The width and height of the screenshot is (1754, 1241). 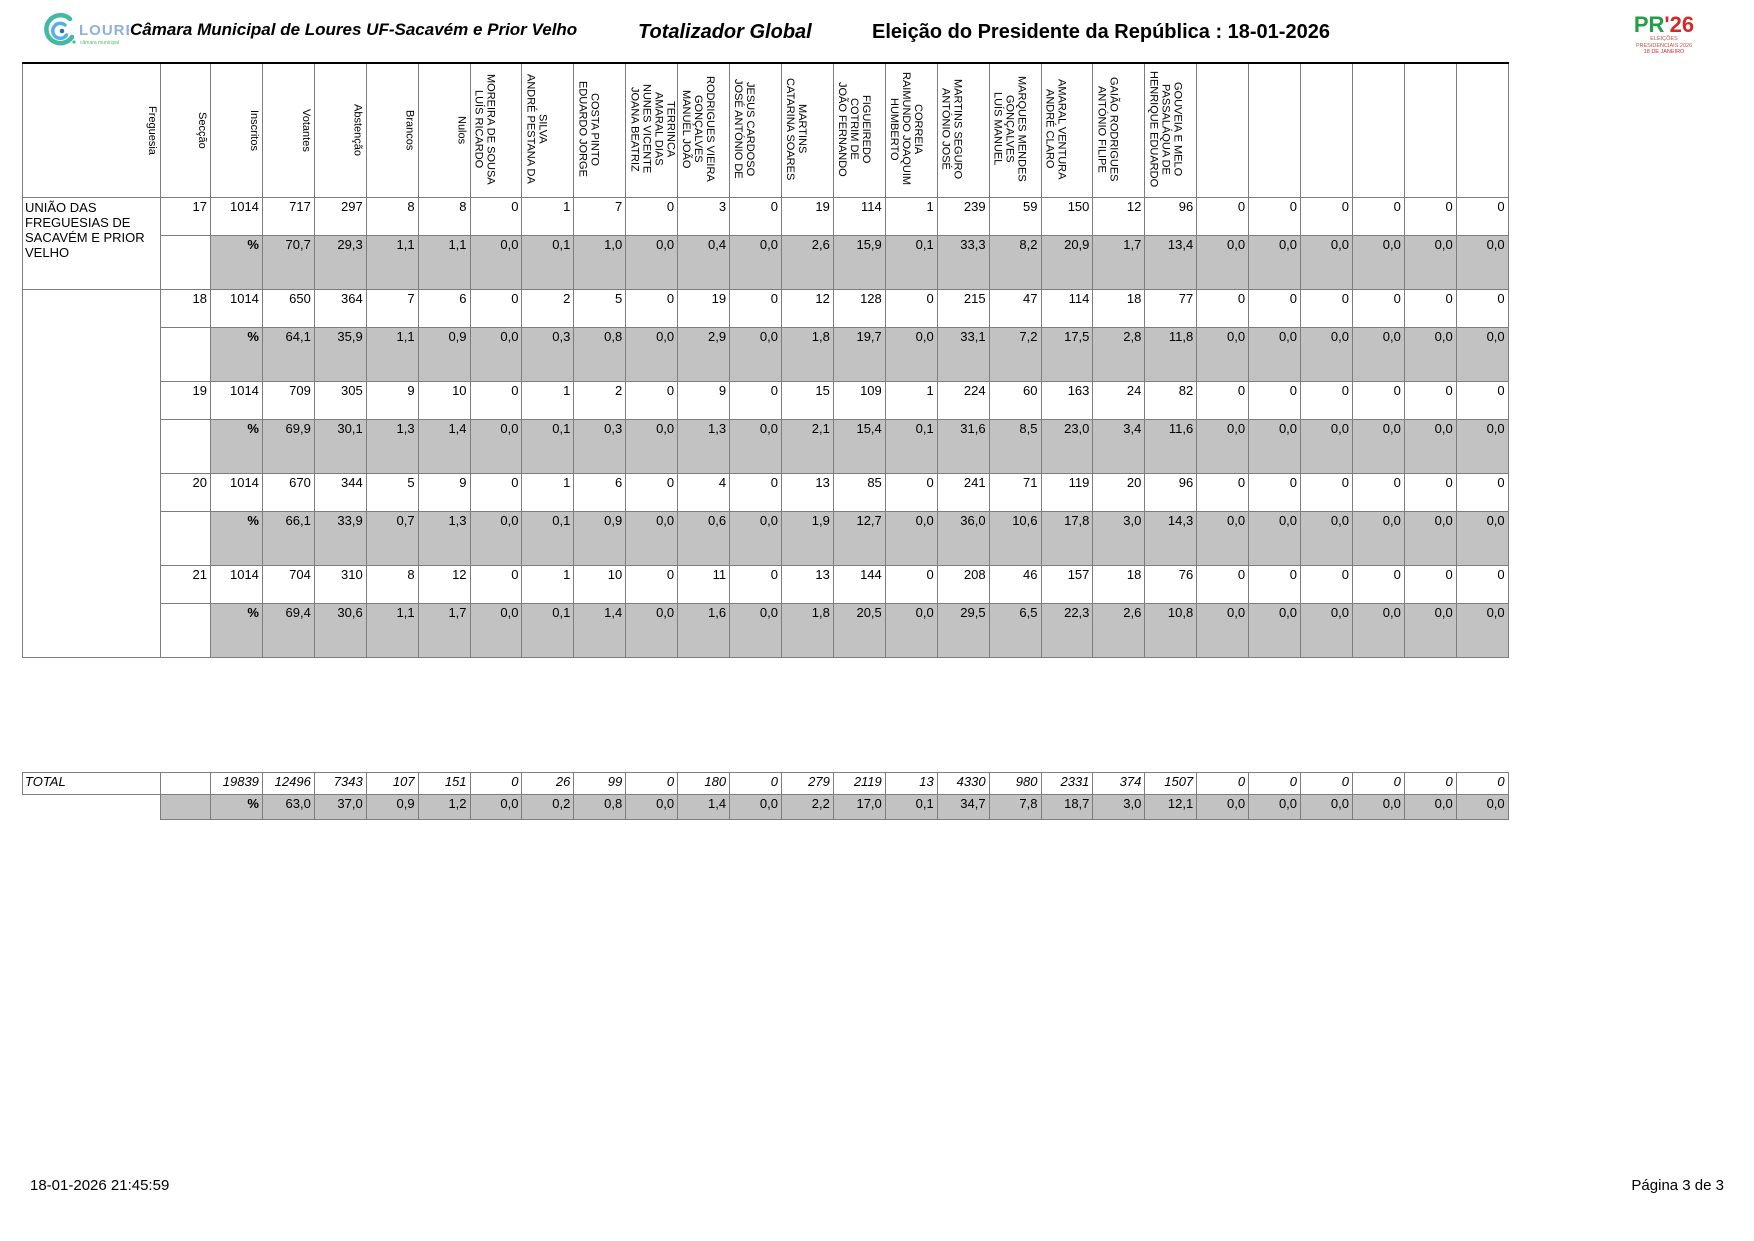 What do you see at coordinates (704, 262) in the screenshot?
I see `percent-cell: 0,4` at bounding box center [704, 262].